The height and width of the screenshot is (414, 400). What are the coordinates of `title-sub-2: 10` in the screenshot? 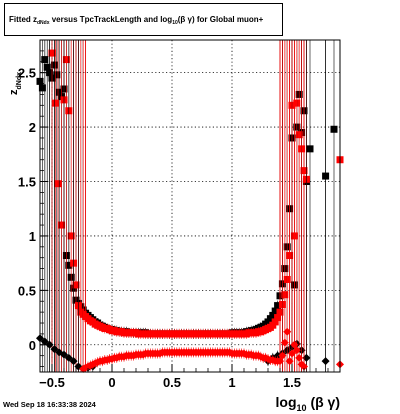 It's located at (175, 23).